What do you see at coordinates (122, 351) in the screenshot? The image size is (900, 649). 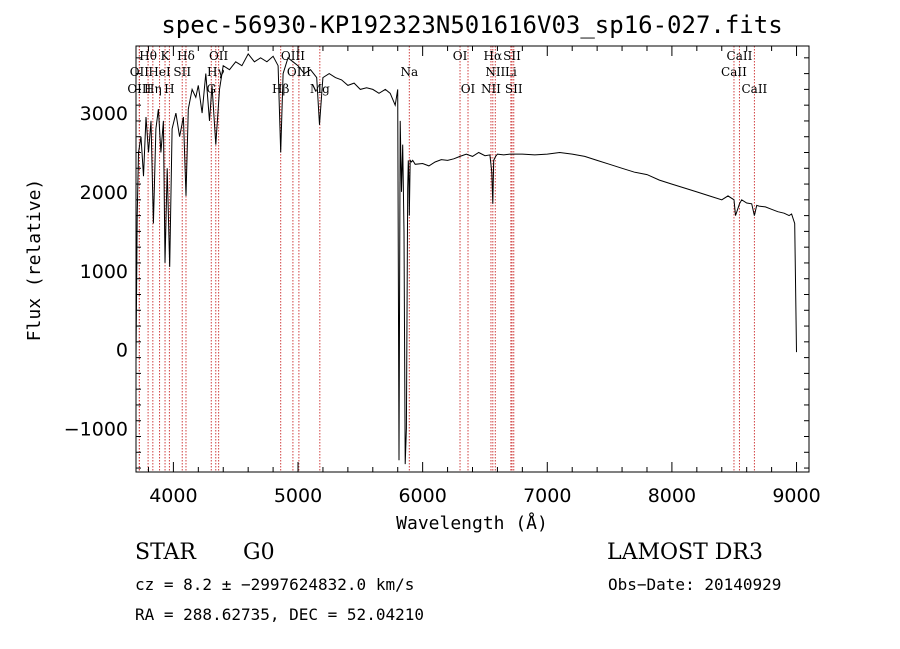 I see `y-tick-label: 0` at bounding box center [122, 351].